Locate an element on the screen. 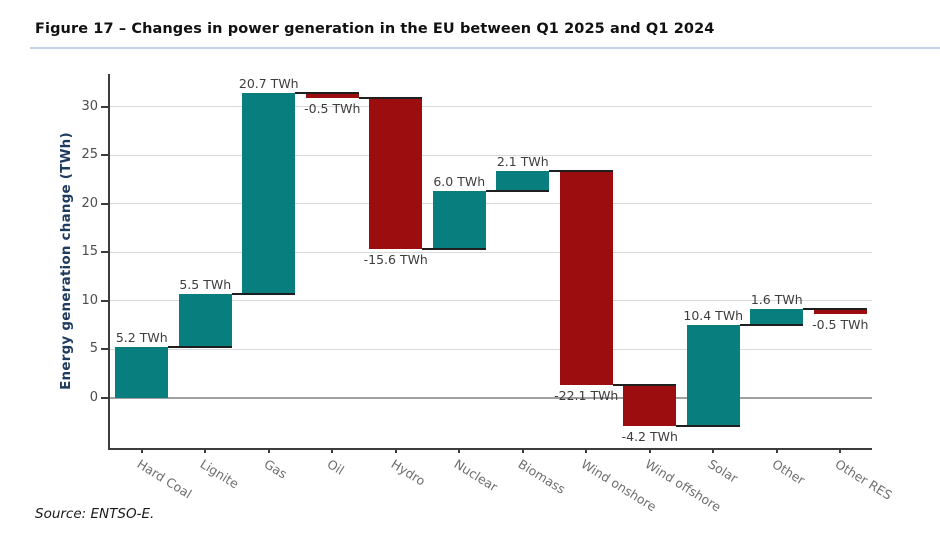 This screenshot has width=940, height=541. y-tick-label: 5 is located at coordinates (93, 349).